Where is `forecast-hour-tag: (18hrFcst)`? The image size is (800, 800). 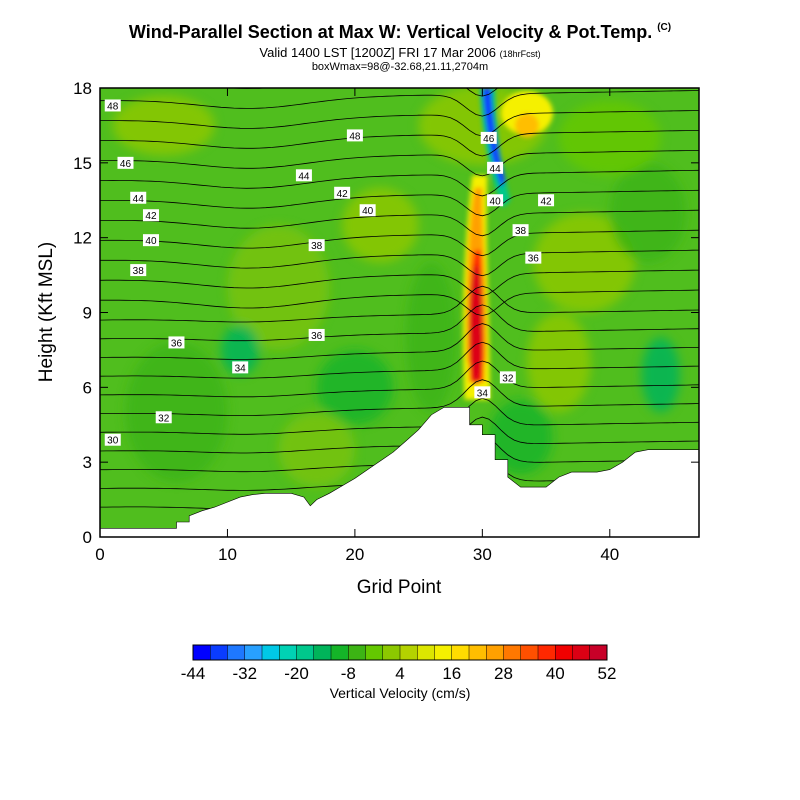 forecast-hour-tag: (18hrFcst) is located at coordinates (520, 54).